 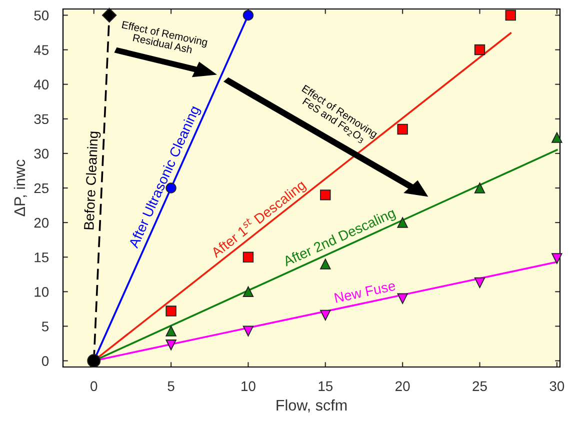 What do you see at coordinates (311, 405) in the screenshot?
I see `x-axis-title: Flow, scfm` at bounding box center [311, 405].